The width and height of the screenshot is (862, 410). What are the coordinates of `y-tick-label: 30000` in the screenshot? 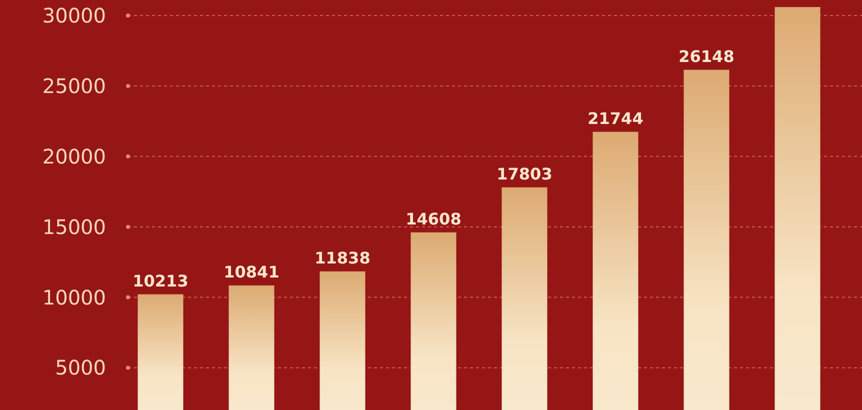 It's located at (74, 16).